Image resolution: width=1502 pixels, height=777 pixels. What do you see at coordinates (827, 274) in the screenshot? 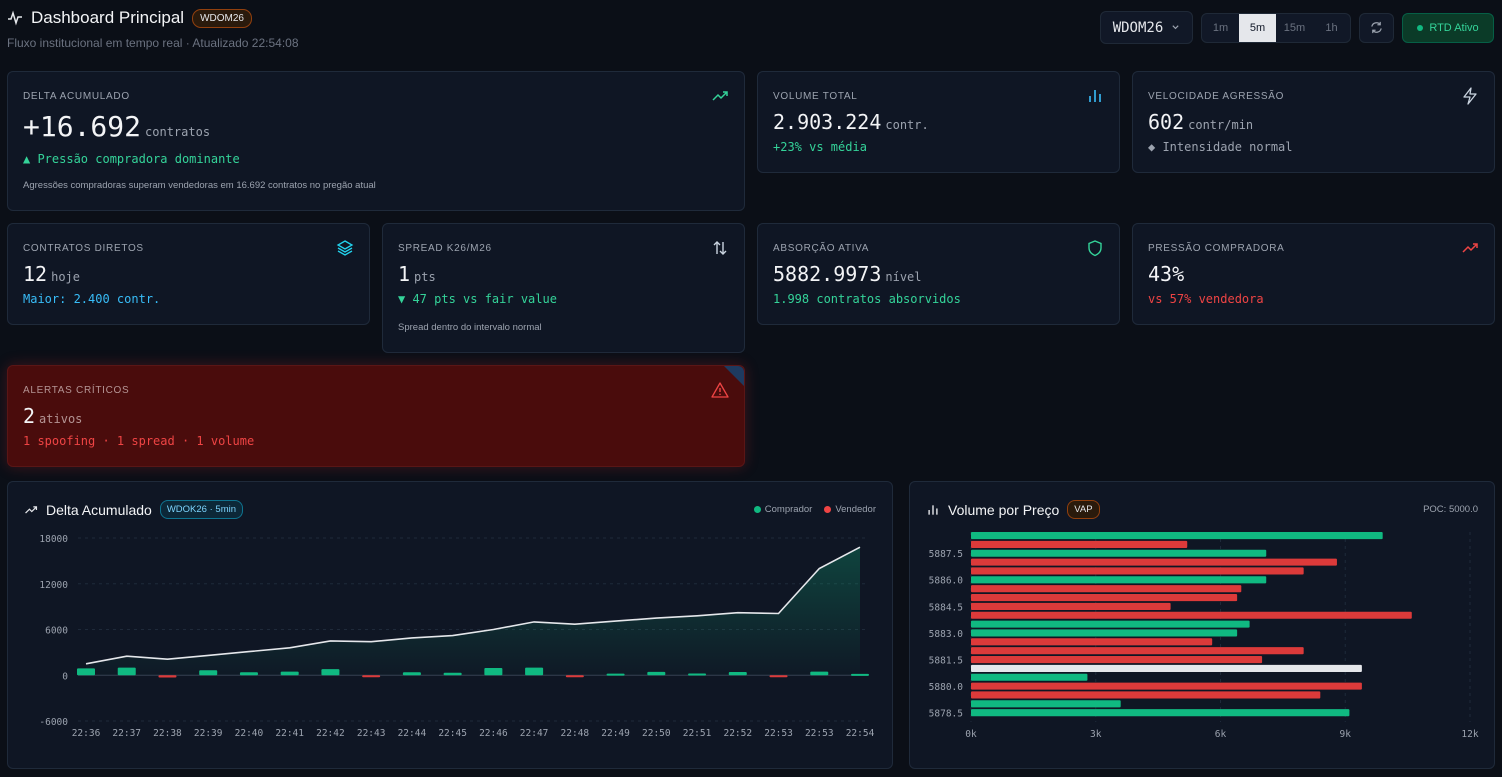
I see `absorcao-value: 5882.9973` at bounding box center [827, 274].